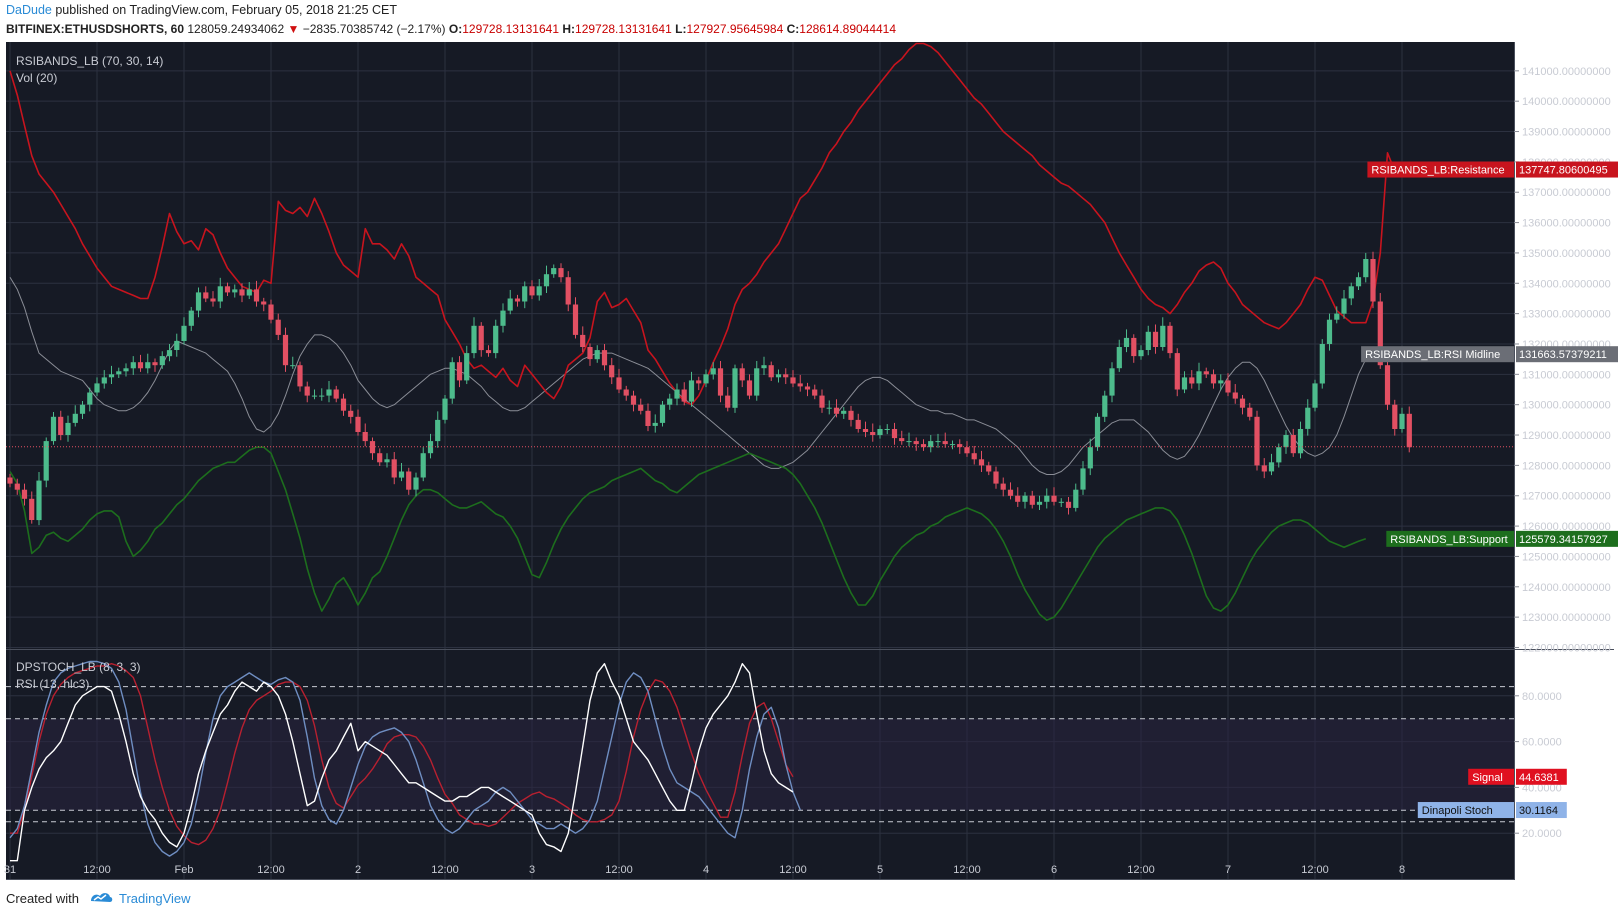 This screenshot has width=1621, height=917. I want to click on price-tick-label: 125000.00000000, so click(1566, 557).